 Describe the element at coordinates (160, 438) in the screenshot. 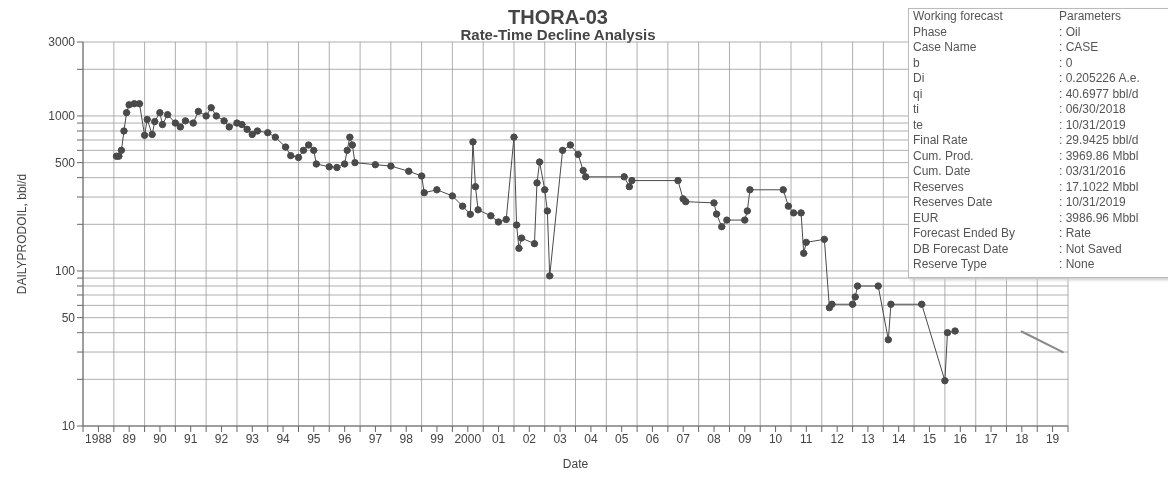

I see `x-tick-label: 90` at that location.